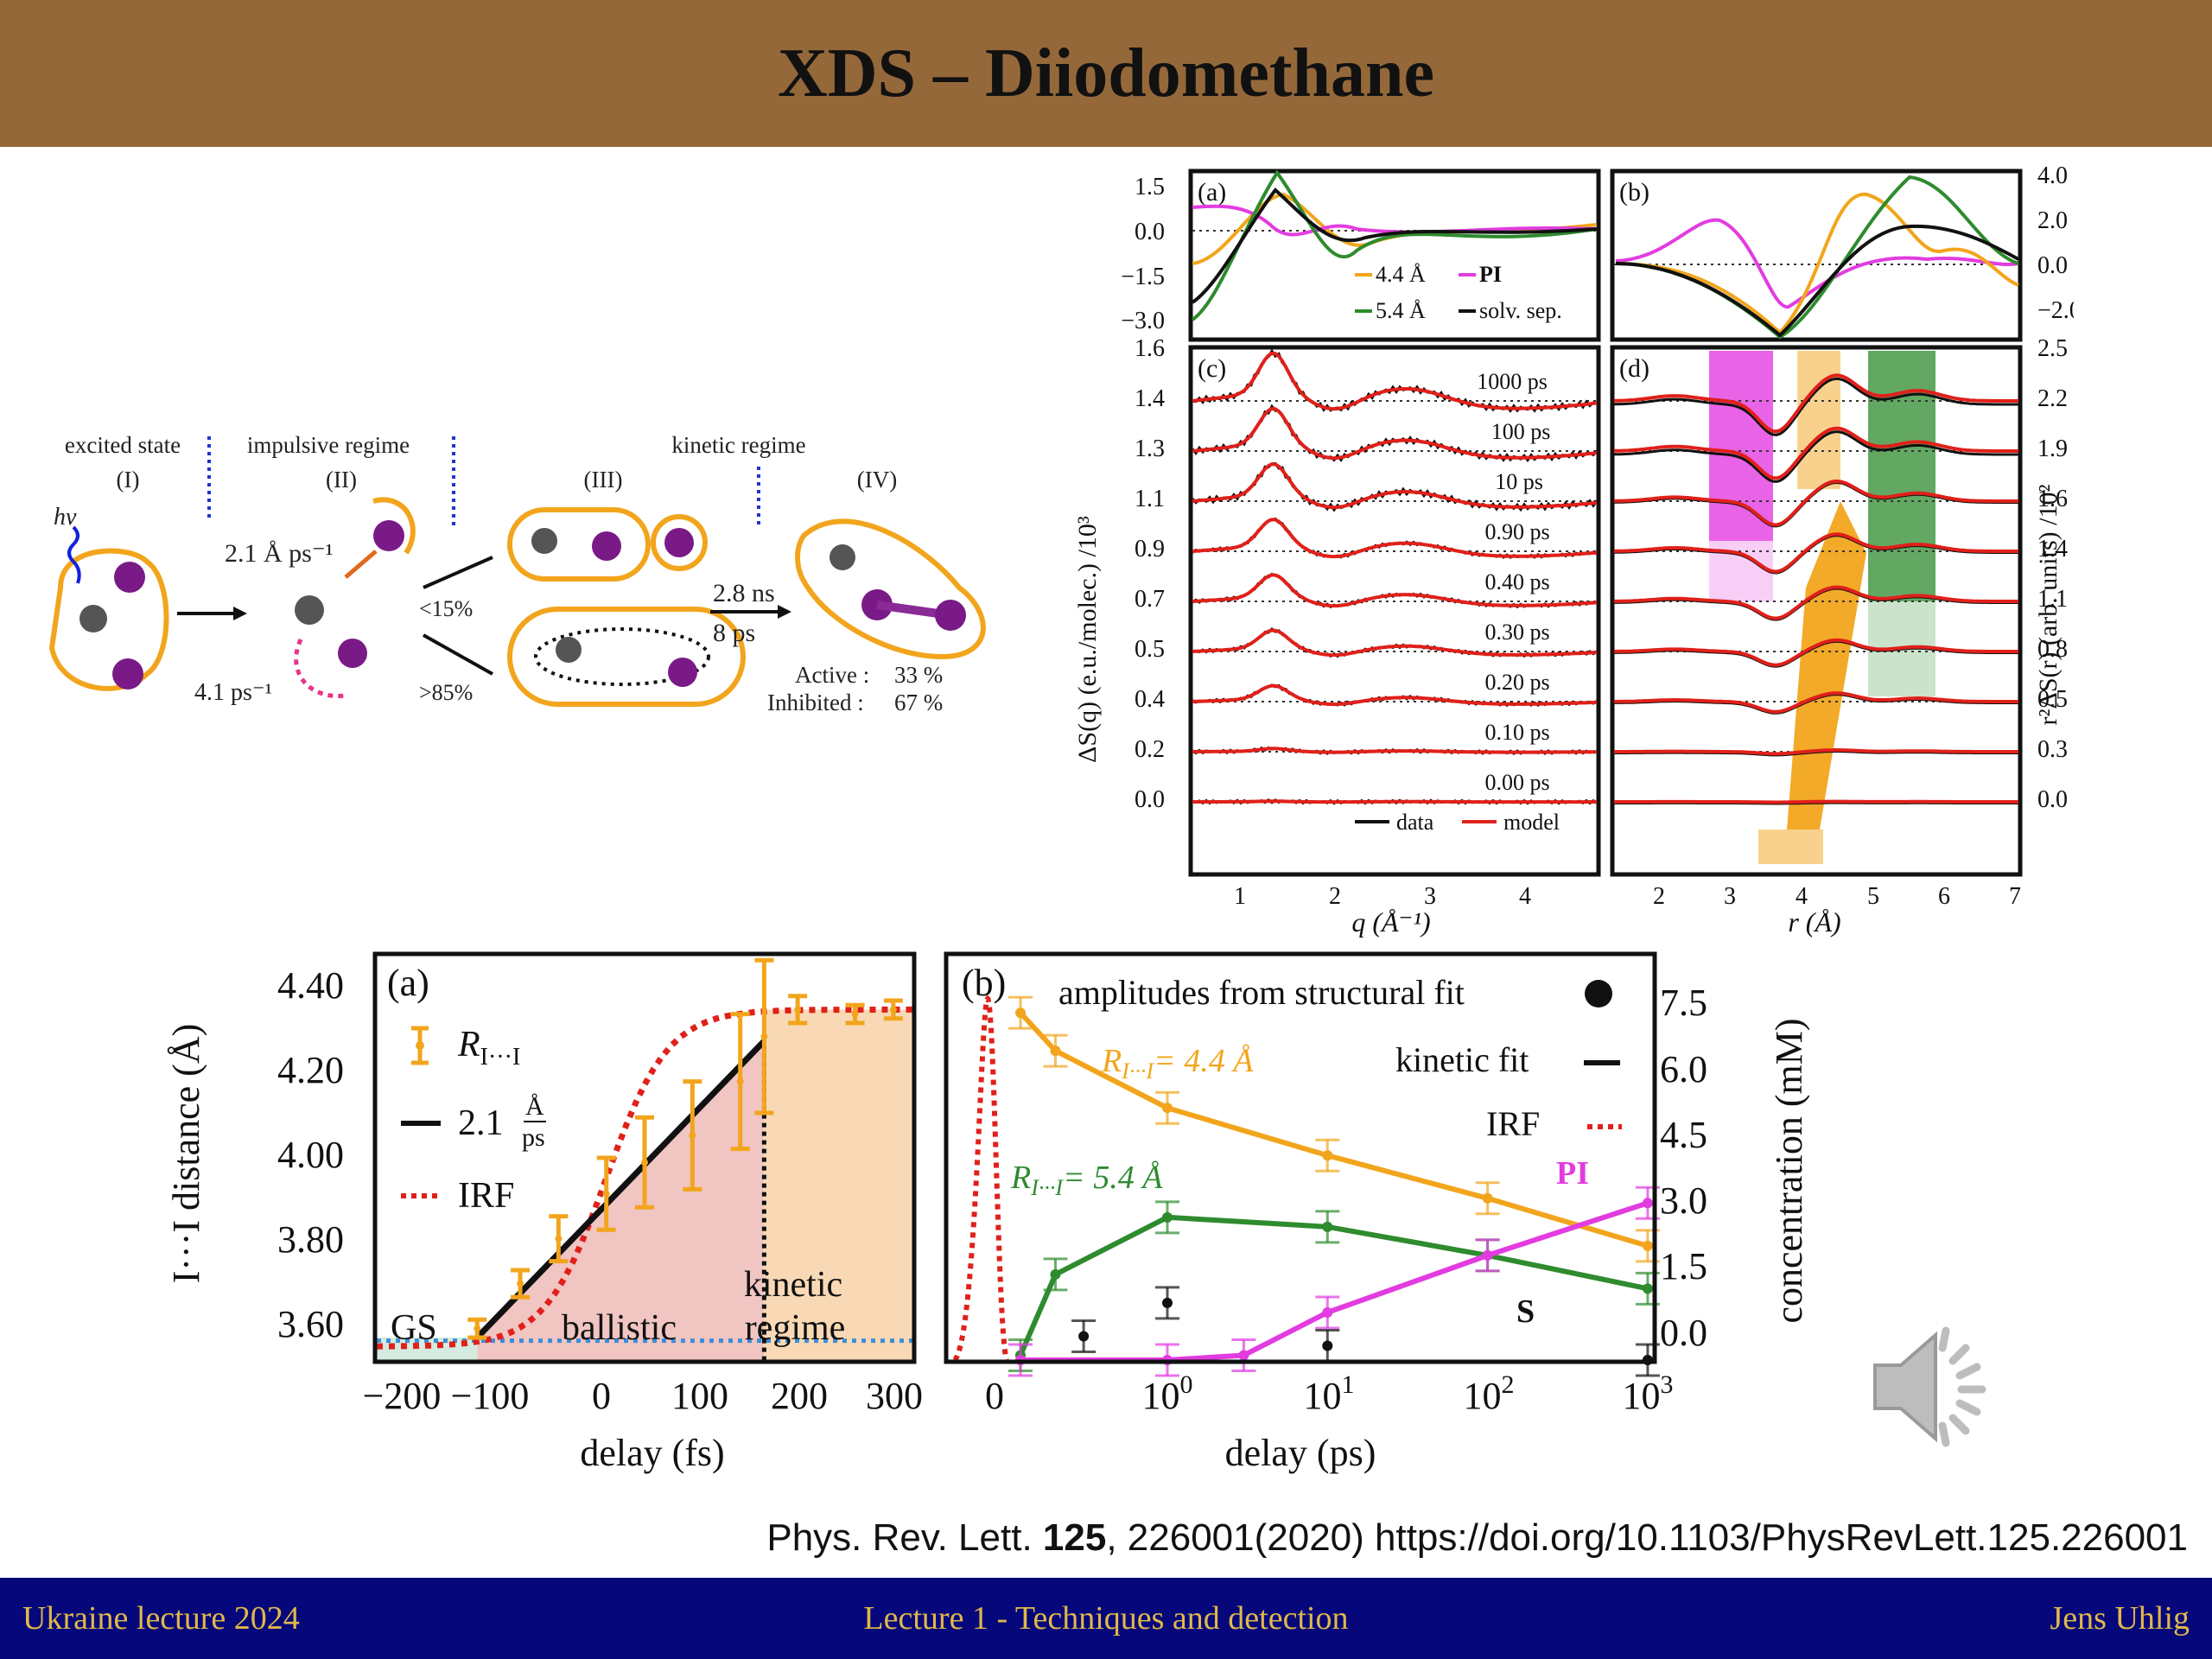 The height and width of the screenshot is (1659, 2212). Describe the element at coordinates (446, 608) in the screenshot. I see `branch-low-label: <15%` at that location.